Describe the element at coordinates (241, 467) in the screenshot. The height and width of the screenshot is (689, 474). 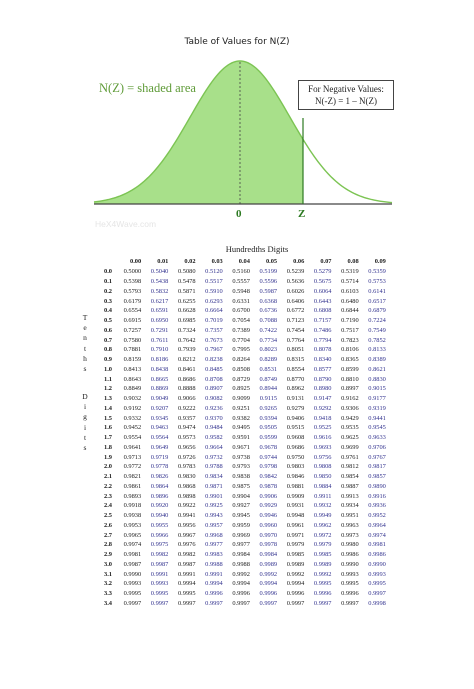
I see `probability-cell: 0.9793` at that location.